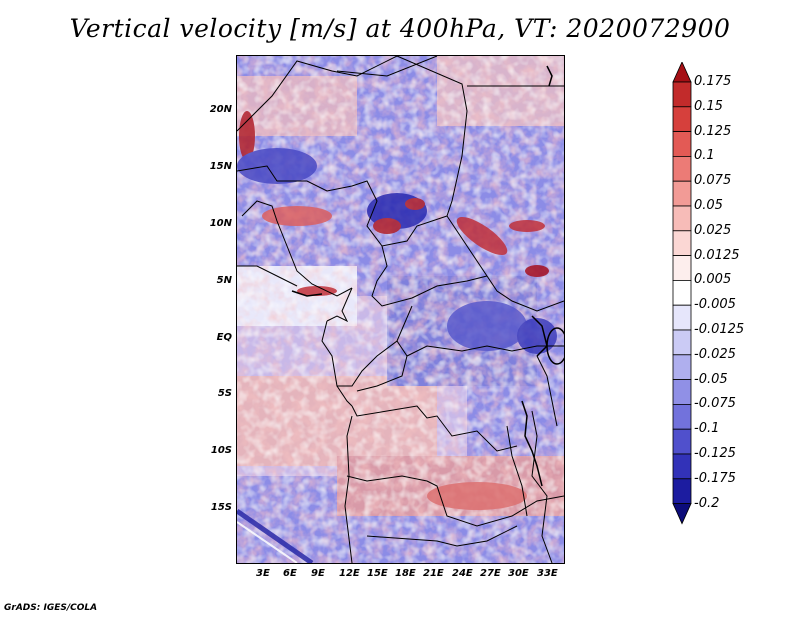 This screenshot has width=800, height=618. I want to click on colorbar-level-label: -0.05, so click(711, 379).